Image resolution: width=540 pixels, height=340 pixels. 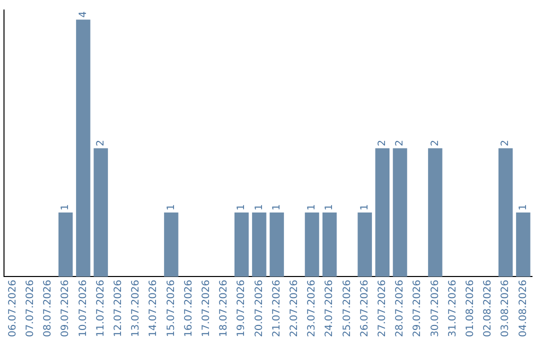 I want to click on x-tick-label: 27.07.2026, so click(x=382, y=309).